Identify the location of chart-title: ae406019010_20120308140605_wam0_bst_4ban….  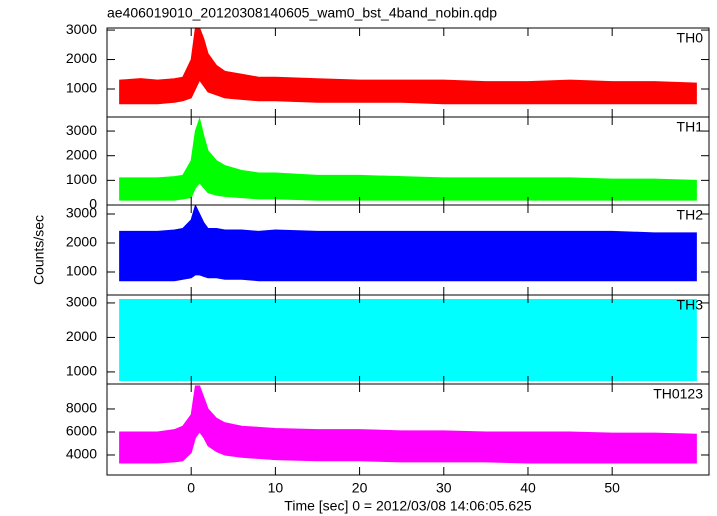
(302, 13).